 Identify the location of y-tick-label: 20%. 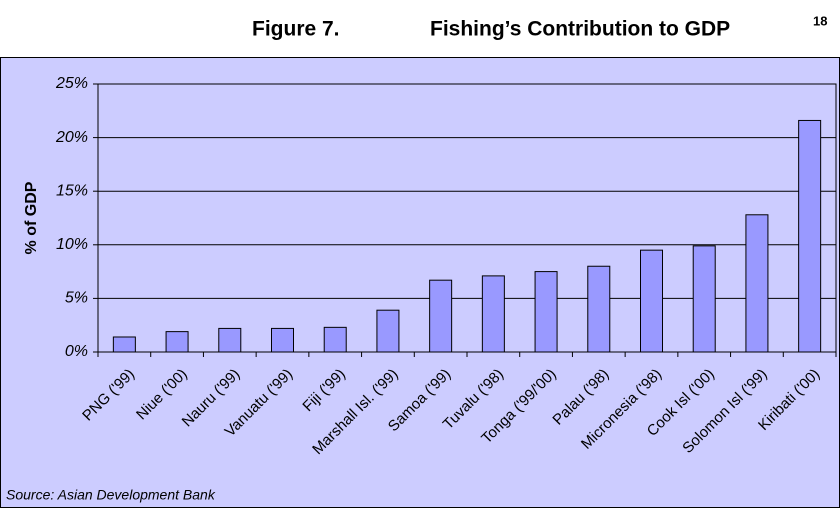
(71, 137).